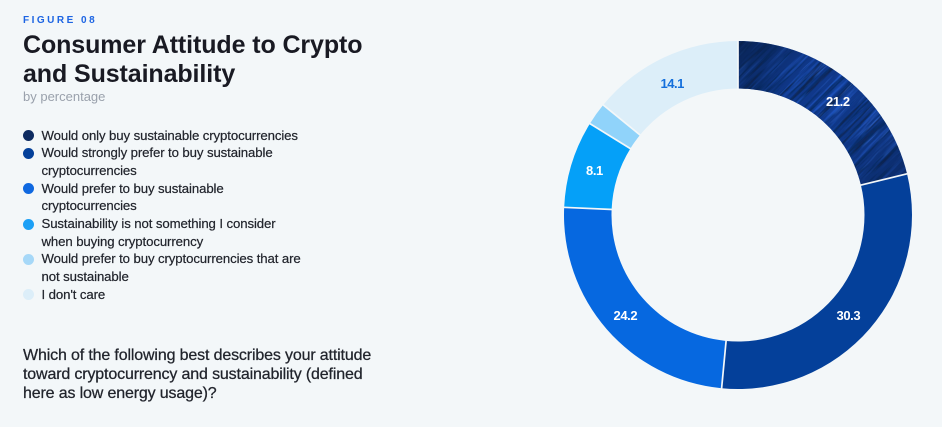  Describe the element at coordinates (594, 170) in the screenshot. I see `svg-text: 8.1` at that location.